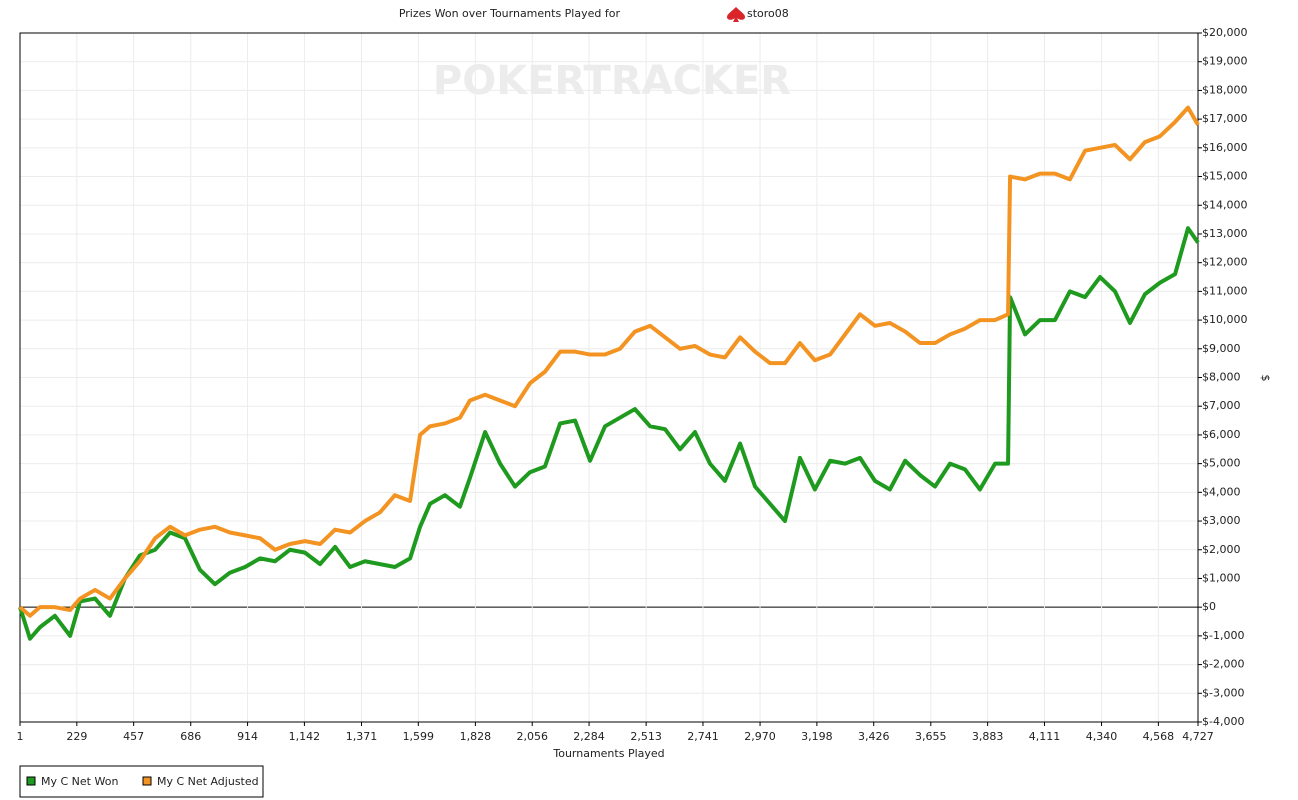  Describe the element at coordinates (1225, 89) in the screenshot. I see `y-tick-label: $18,000` at that location.